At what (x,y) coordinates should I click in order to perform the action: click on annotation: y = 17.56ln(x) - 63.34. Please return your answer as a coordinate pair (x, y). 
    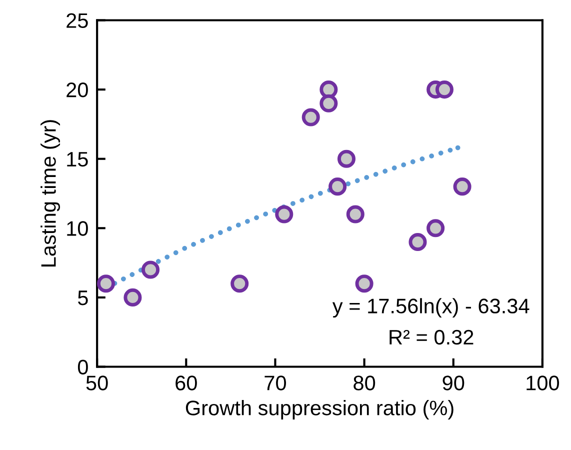
    Looking at the image, I should click on (431, 308).